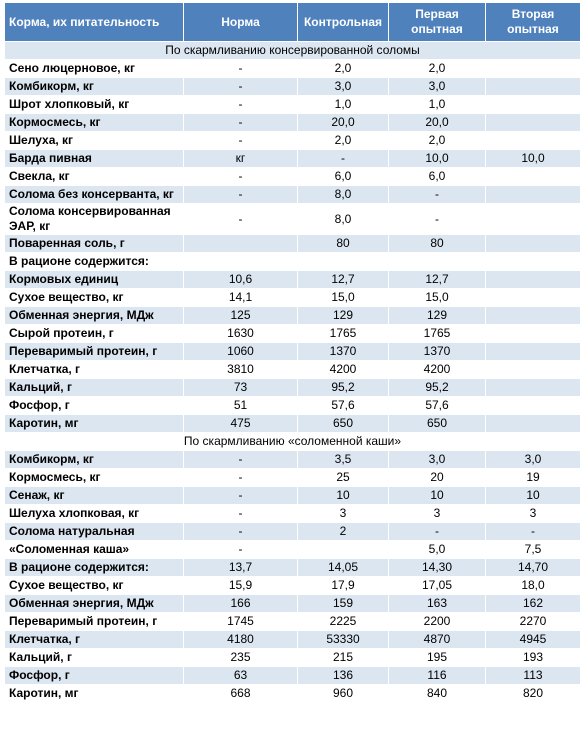  What do you see at coordinates (240, 657) in the screenshot?
I see `cell: 235` at bounding box center [240, 657].